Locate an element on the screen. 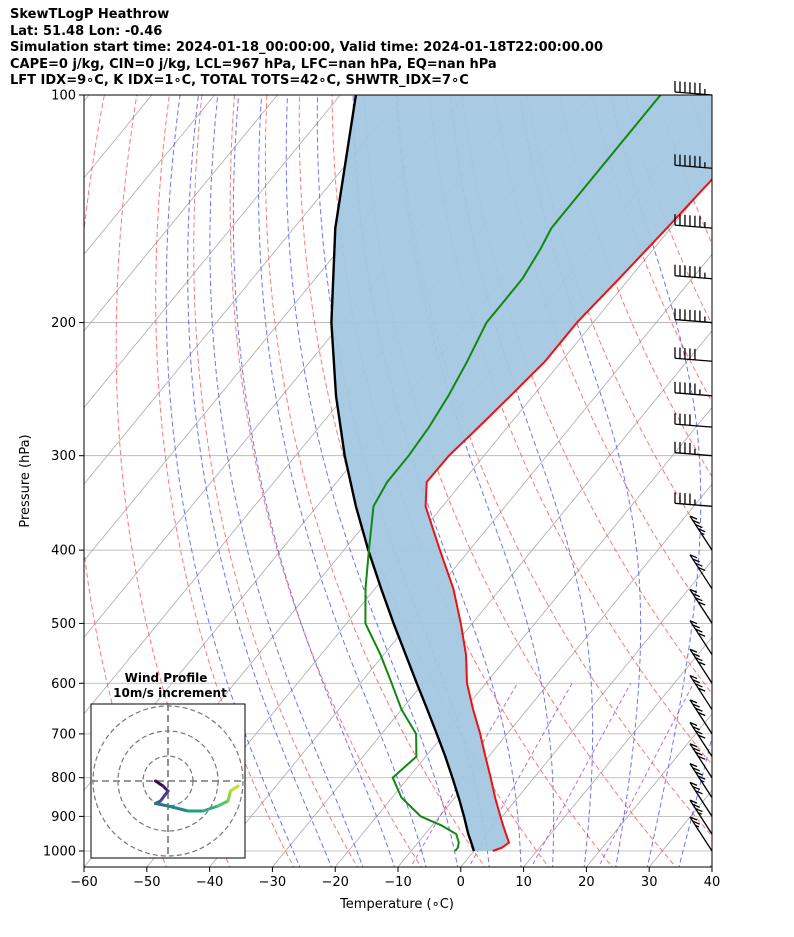 This screenshot has height=937, width=794. y-tick-label: 900 is located at coordinates (63, 817).